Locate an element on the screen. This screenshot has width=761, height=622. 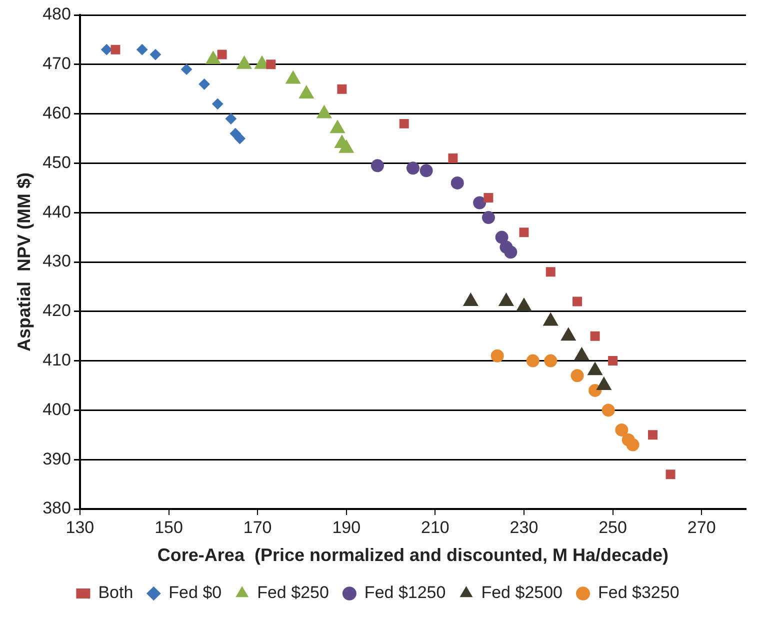
x-tick-label: 270 is located at coordinates (701, 527).